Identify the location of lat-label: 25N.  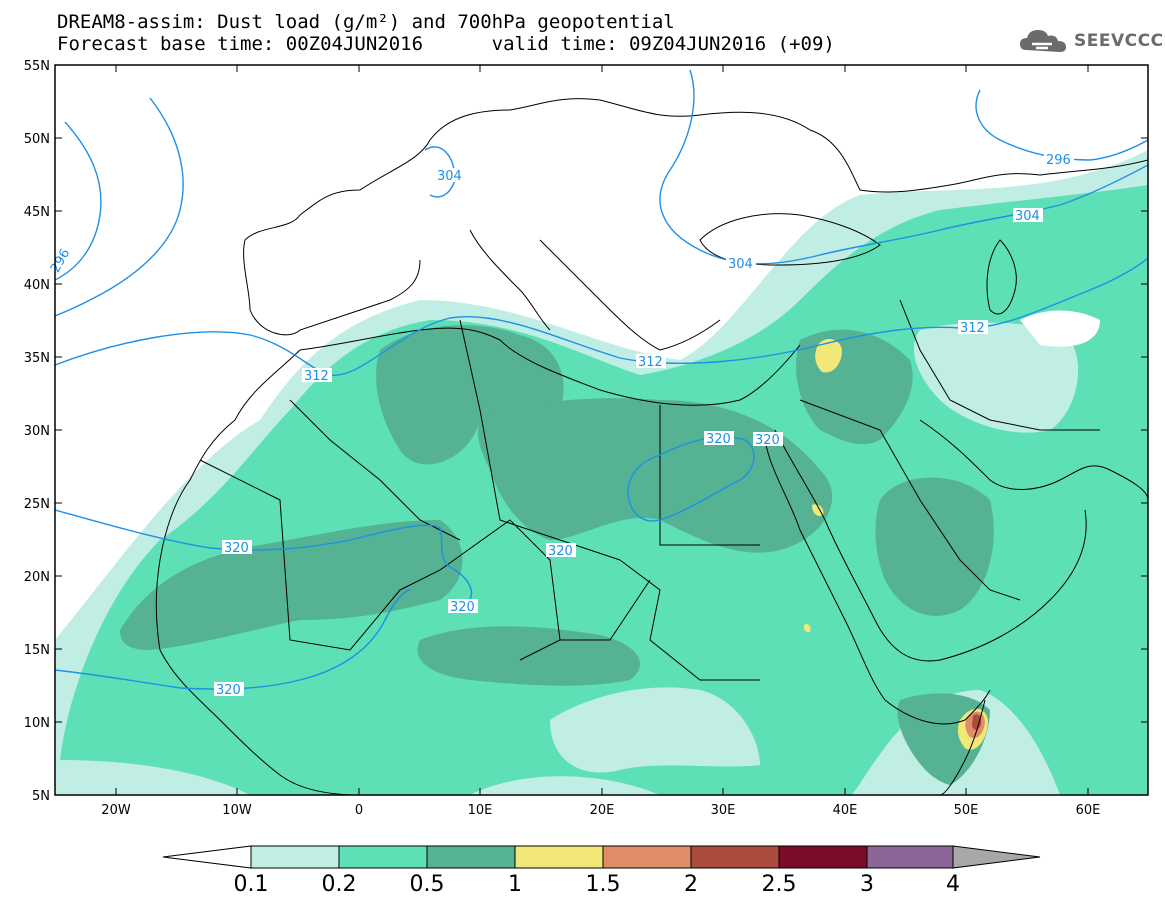
(37, 504).